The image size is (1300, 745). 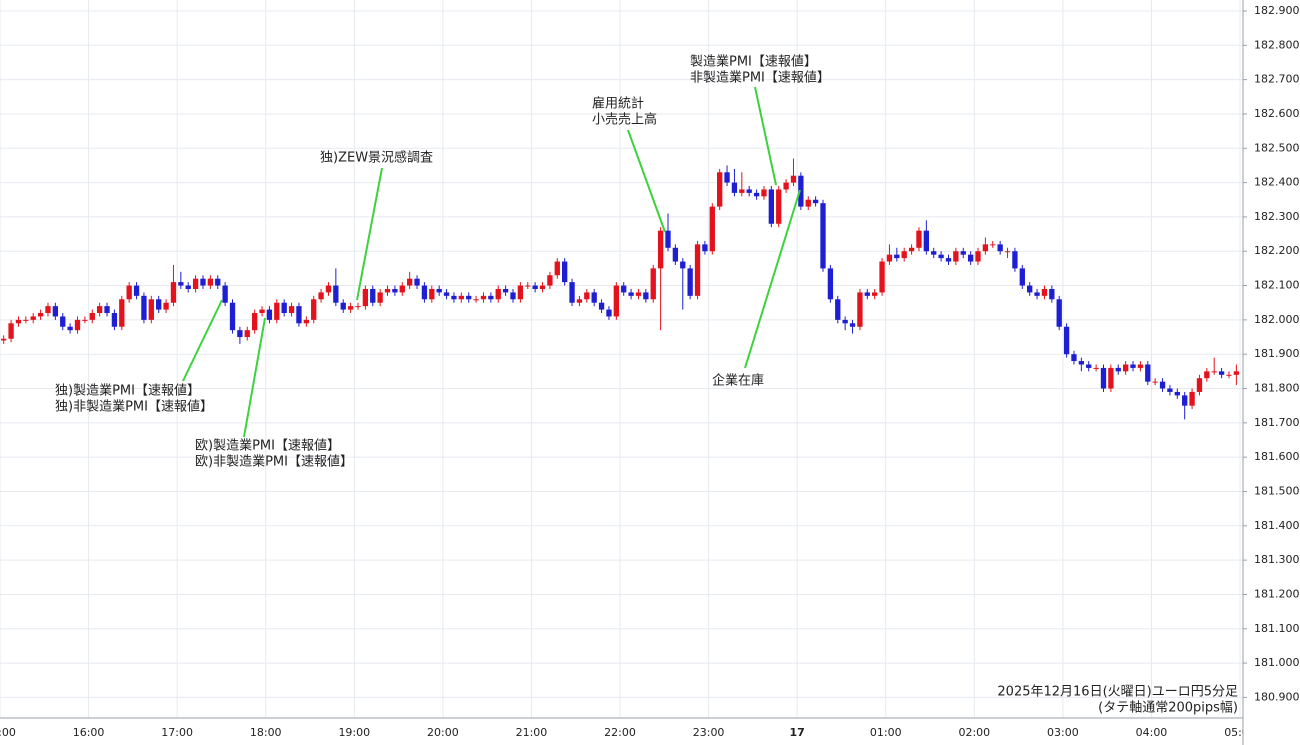 I want to click on y-tick-label: 181.600, so click(x=1277, y=456).